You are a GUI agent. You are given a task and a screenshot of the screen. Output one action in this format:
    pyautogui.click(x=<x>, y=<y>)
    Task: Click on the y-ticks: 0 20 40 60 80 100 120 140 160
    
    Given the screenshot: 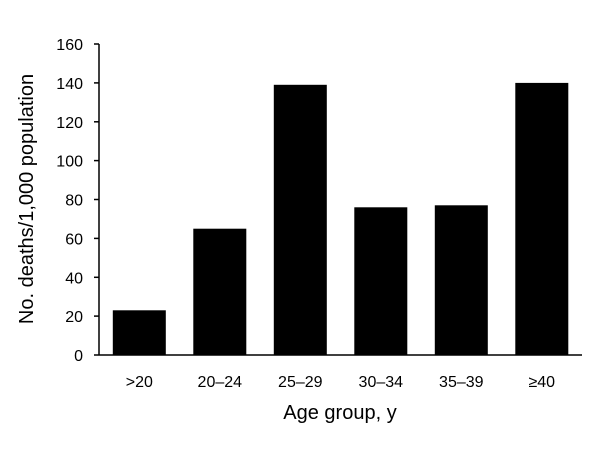 What is the action you would take?
    pyautogui.click(x=77, y=201)
    